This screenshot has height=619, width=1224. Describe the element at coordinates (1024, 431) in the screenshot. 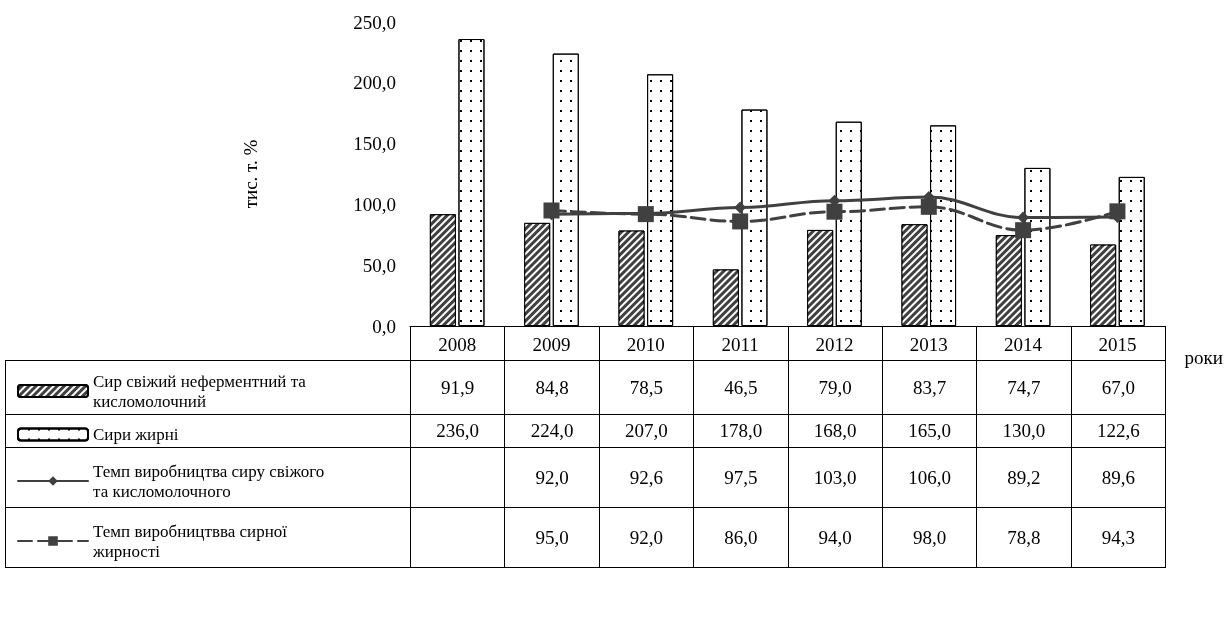

I see `data-label: 130,0` at that location.